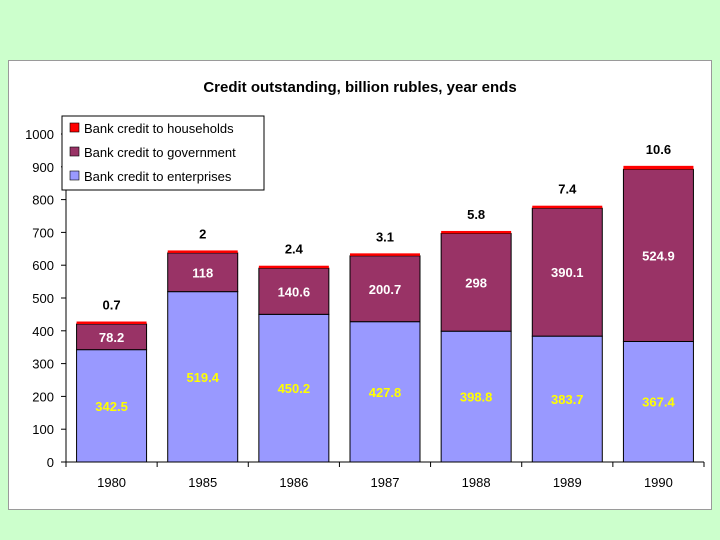  I want to click on data-label-enterprises: 450.2, so click(294, 388).